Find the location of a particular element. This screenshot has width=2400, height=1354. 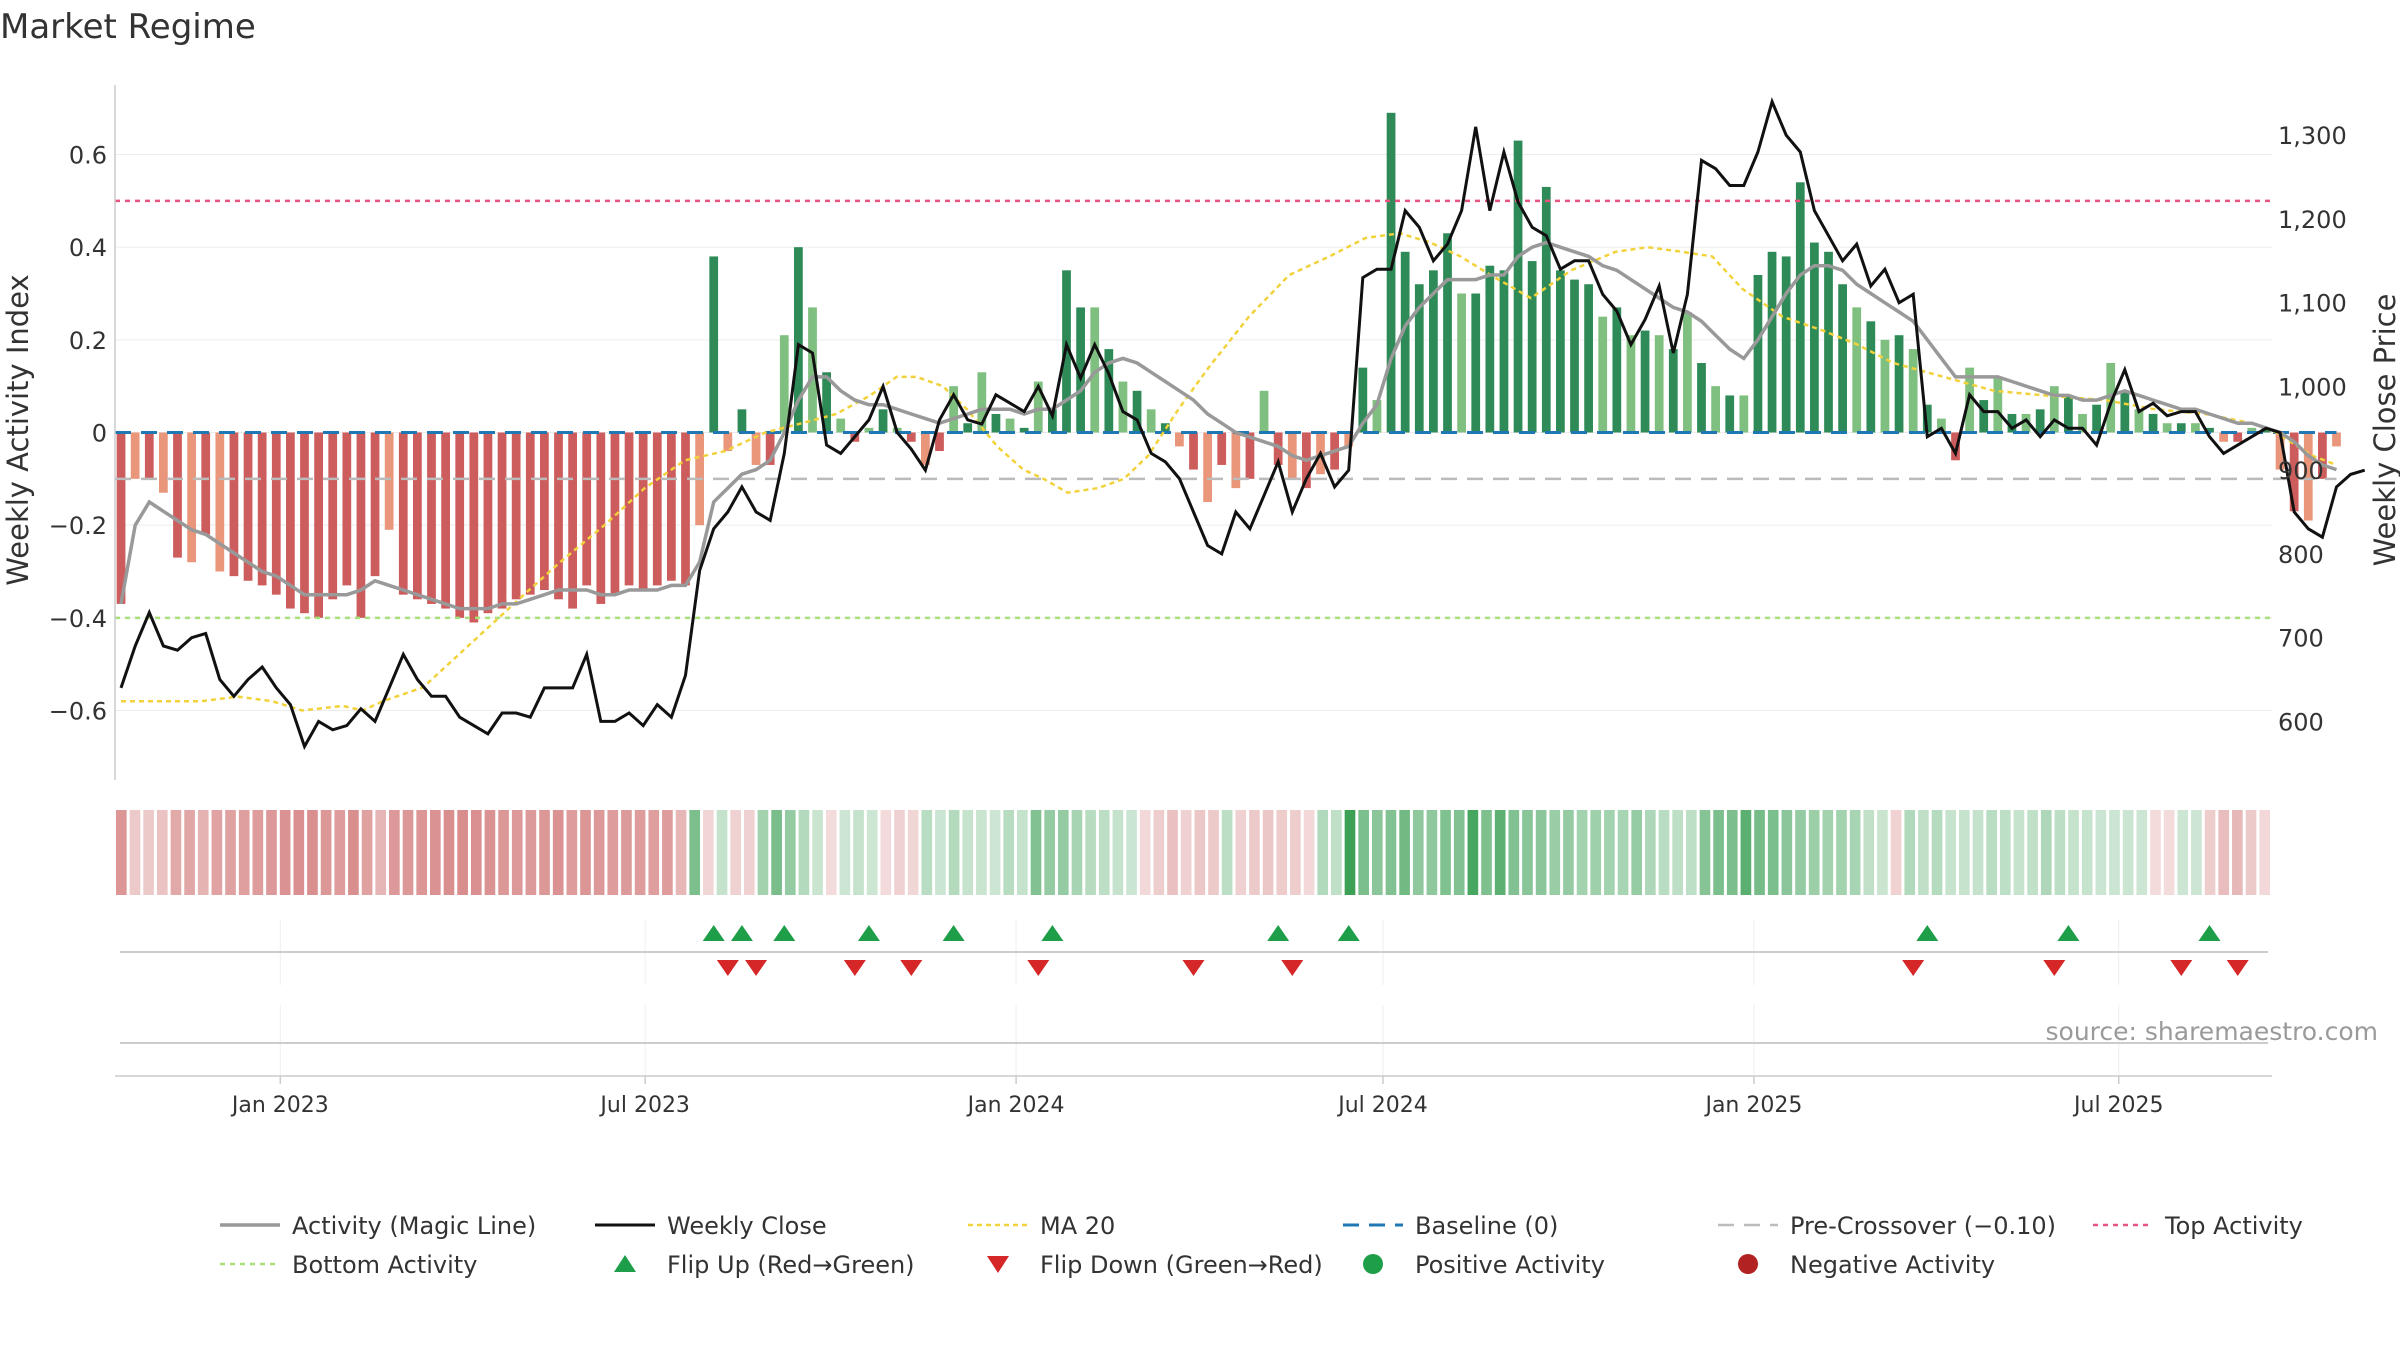

legend-item-close: Weekly Close is located at coordinates (711, 1226).